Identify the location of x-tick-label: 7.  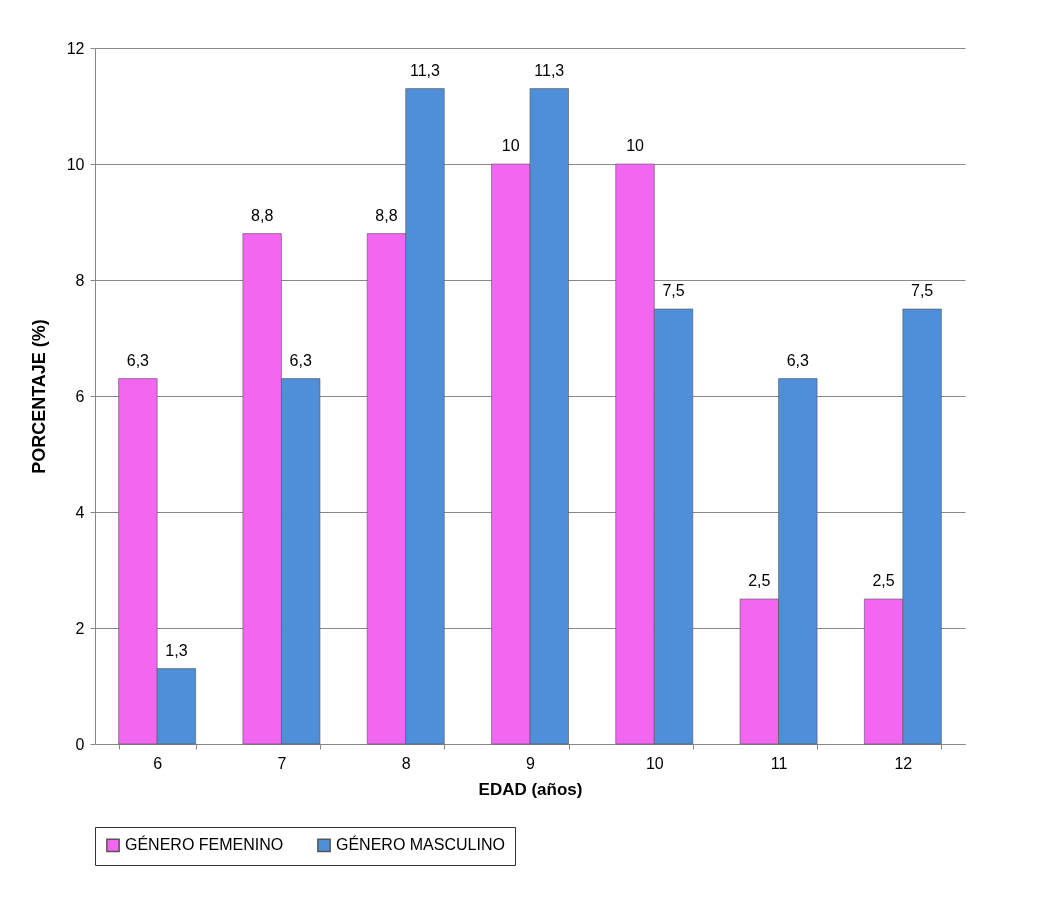
(282, 763).